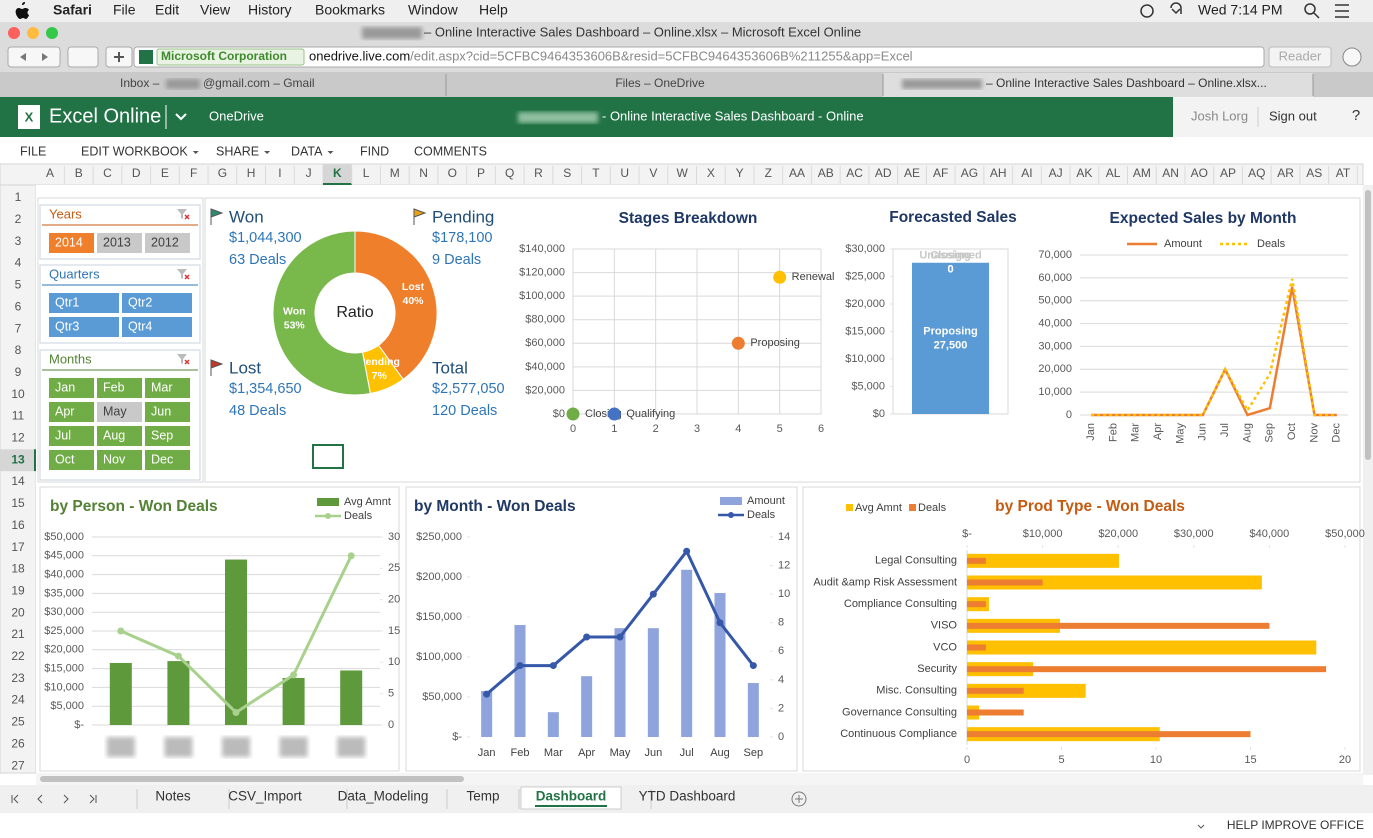 The height and width of the screenshot is (838, 1373). I want to click on row-header: 10, so click(18, 394).